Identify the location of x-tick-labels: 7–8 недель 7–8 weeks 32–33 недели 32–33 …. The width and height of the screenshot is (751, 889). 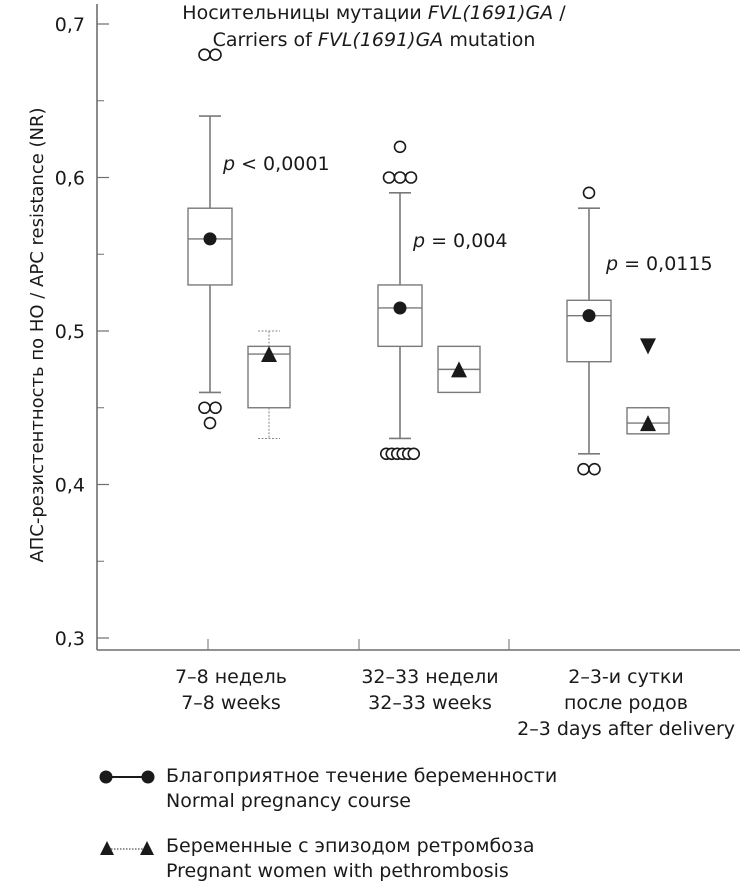
(455, 703).